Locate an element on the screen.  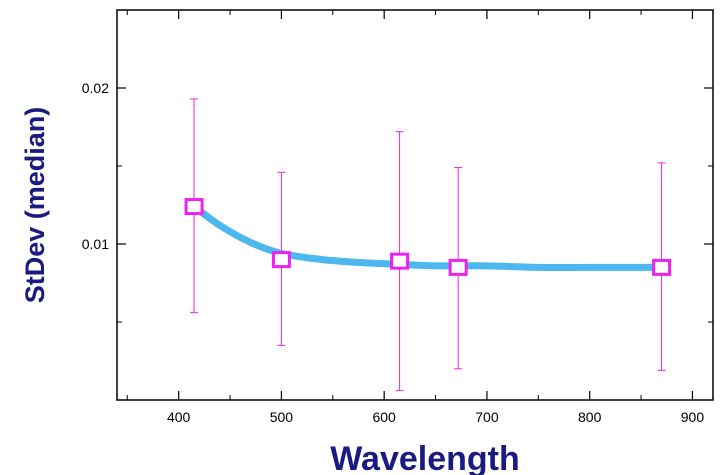
x-tick-label: 700 is located at coordinates (487, 417).